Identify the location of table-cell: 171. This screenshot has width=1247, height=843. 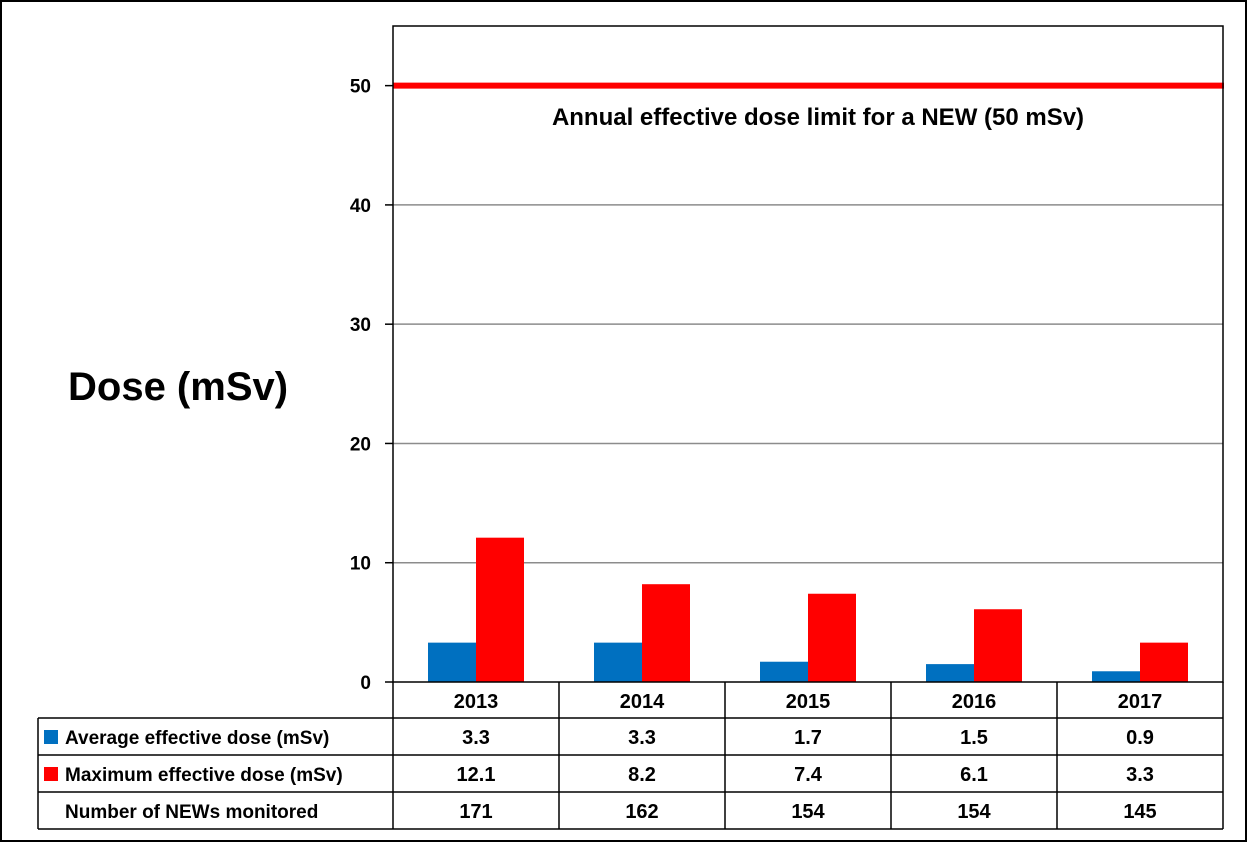
(475, 812).